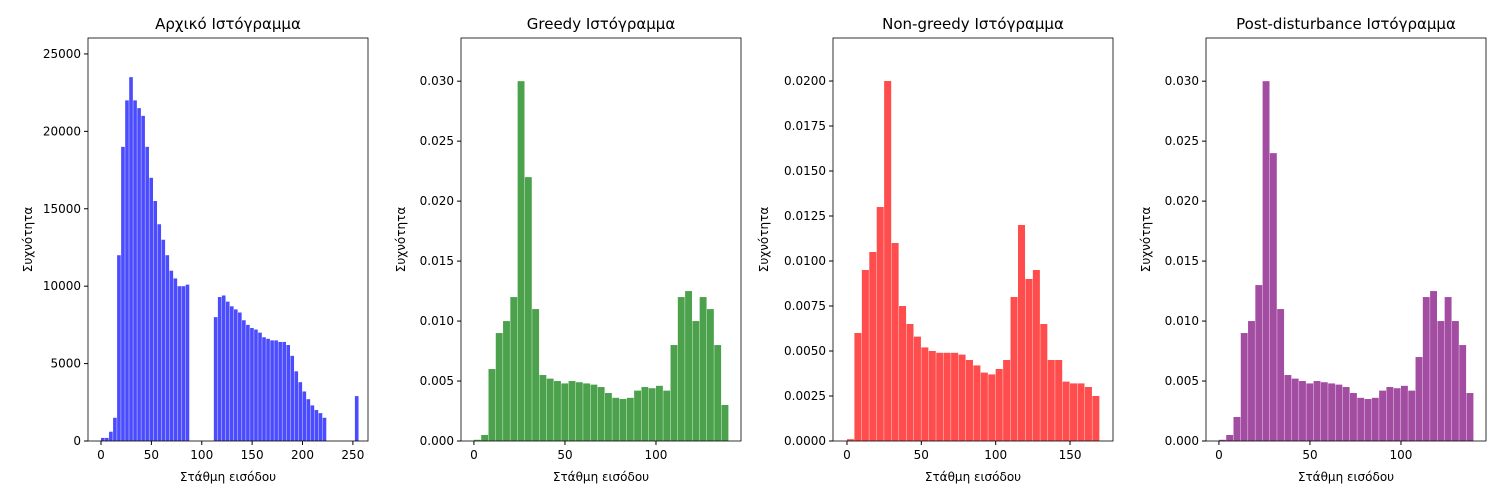 This screenshot has width=1500, height=500. Describe the element at coordinates (302, 455) in the screenshot. I see `x-tick-label: 200` at that location.